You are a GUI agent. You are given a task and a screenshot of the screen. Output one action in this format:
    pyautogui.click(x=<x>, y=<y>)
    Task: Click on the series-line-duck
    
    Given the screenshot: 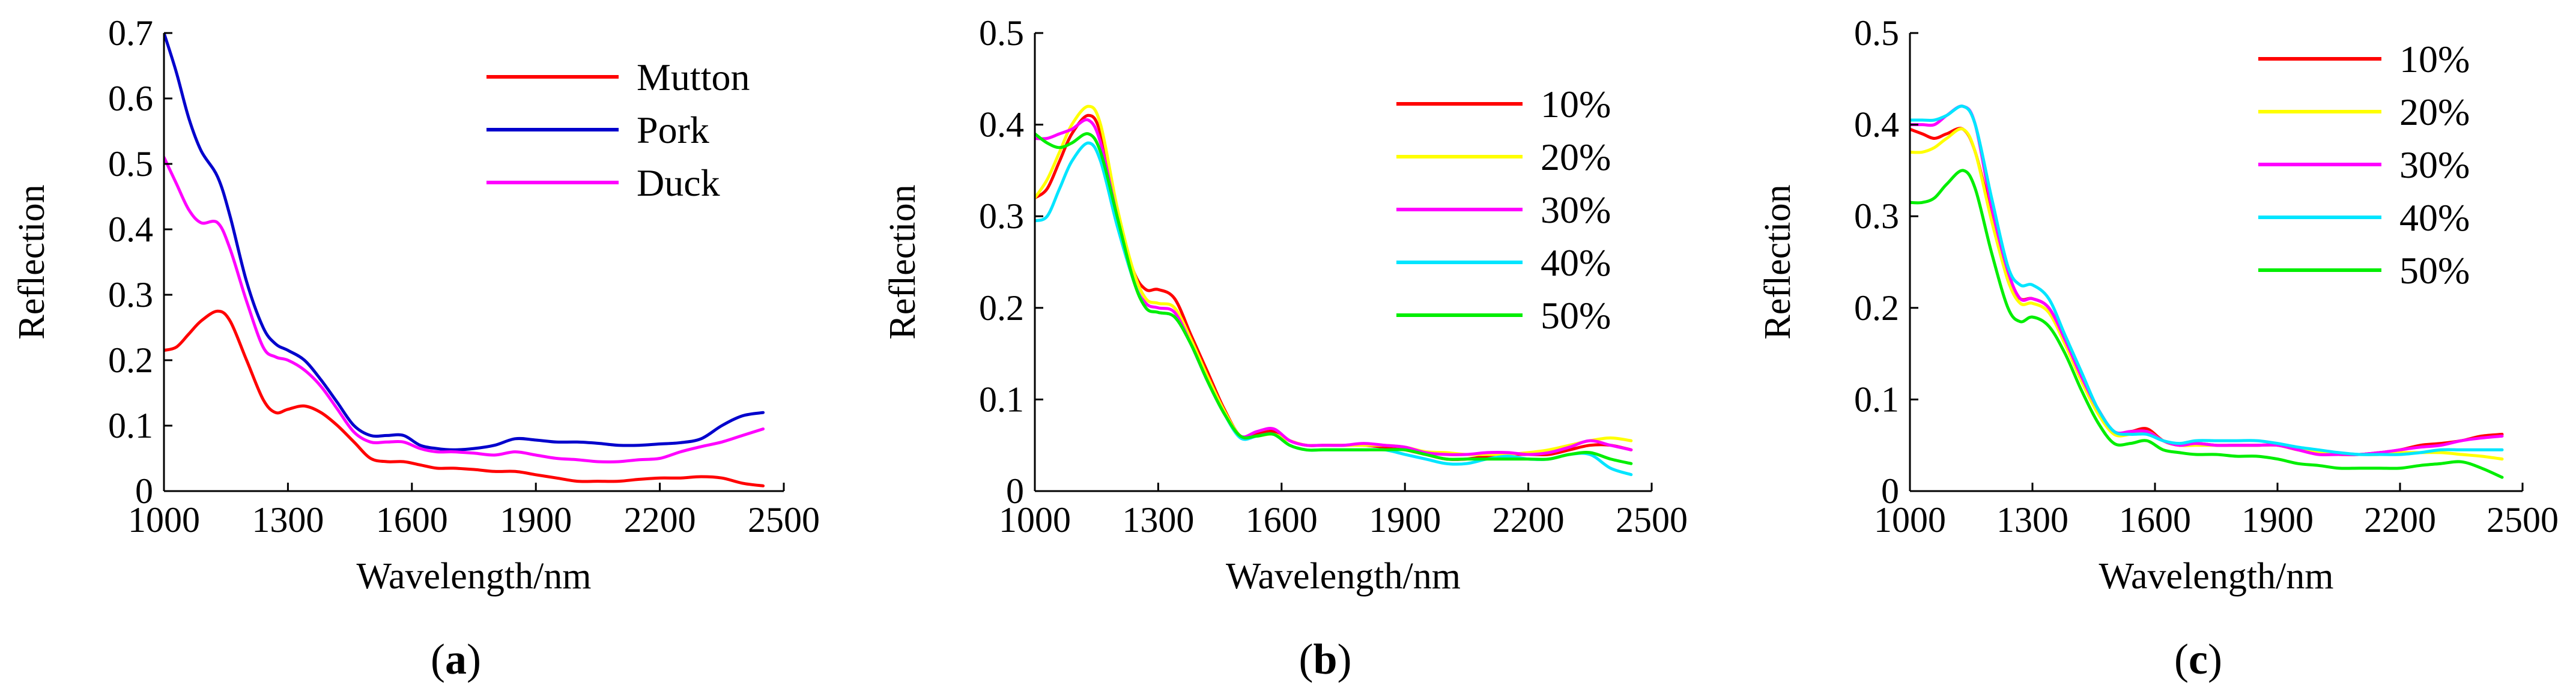 What is the action you would take?
    pyautogui.click(x=464, y=309)
    